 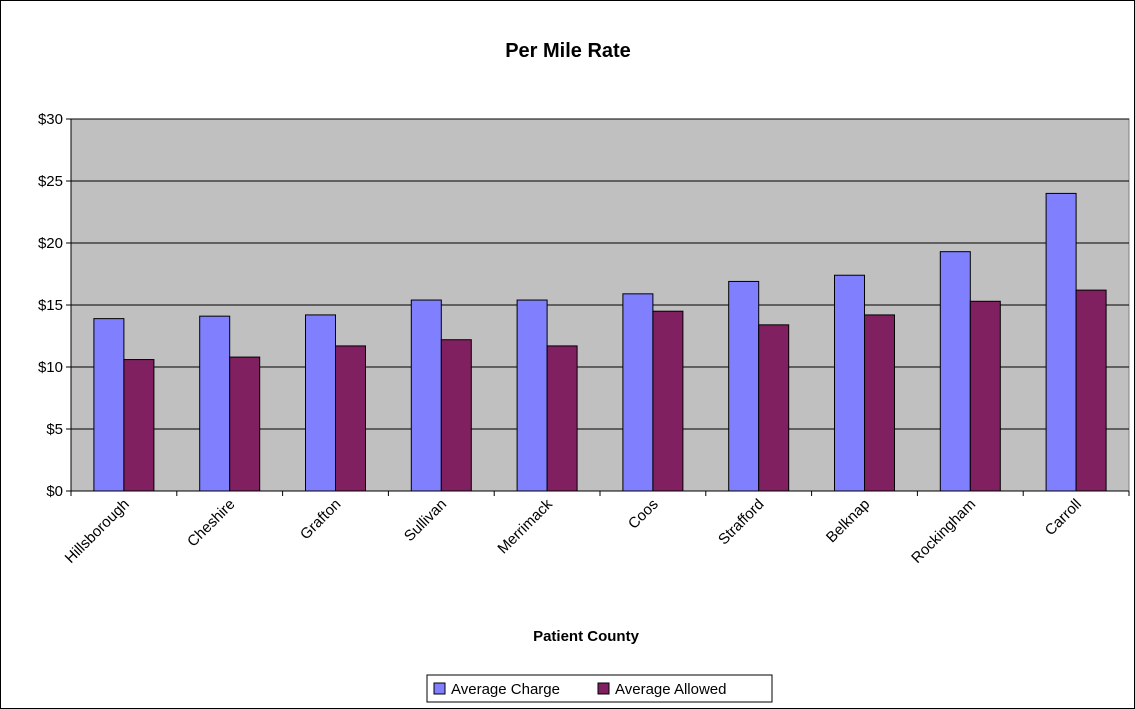 I want to click on legend-swatch-average-charge, so click(x=439, y=688).